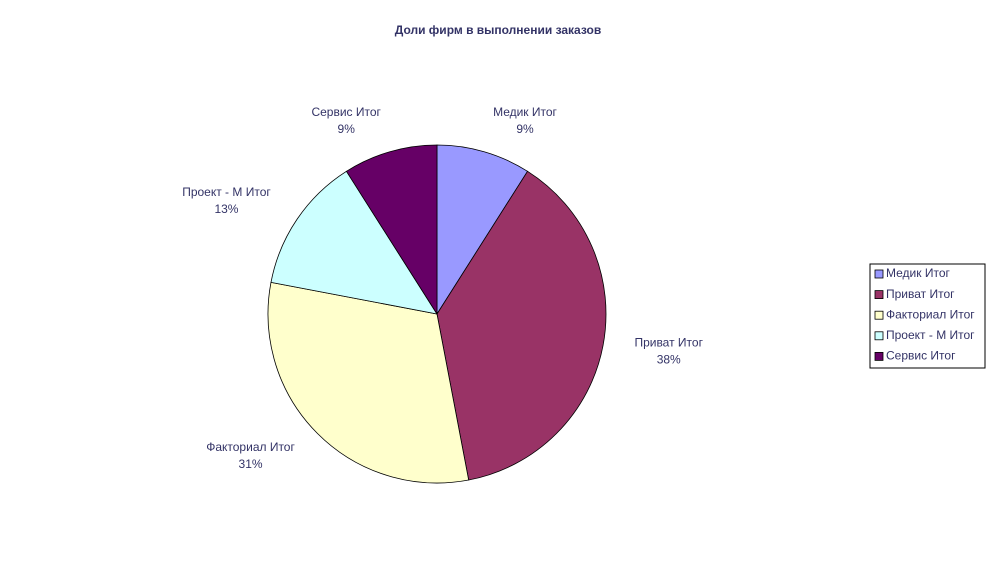 The height and width of the screenshot is (581, 996). I want to click on data-label: Факториал Итог 31%, so click(250, 455).